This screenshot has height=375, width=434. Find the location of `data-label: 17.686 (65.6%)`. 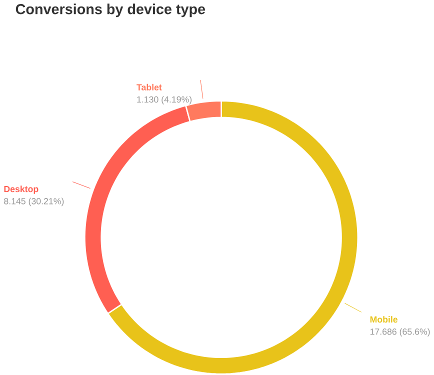

data-label: 17.686 (65.6%) is located at coordinates (400, 332).